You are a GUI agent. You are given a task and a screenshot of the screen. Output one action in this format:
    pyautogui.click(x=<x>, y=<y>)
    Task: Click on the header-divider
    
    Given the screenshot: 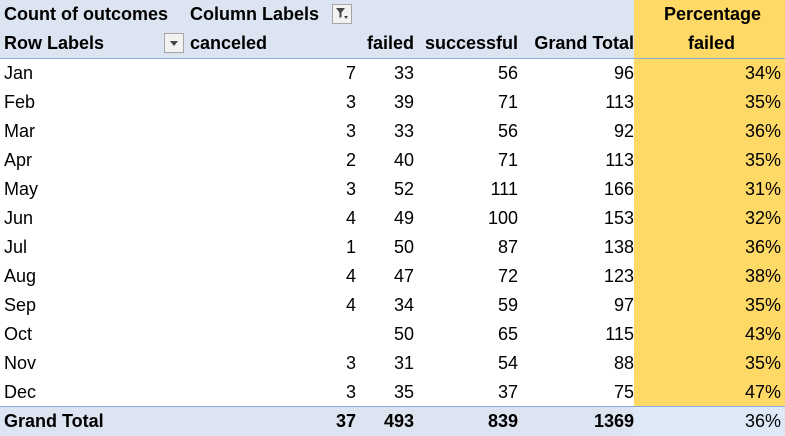 What is the action you would take?
    pyautogui.click(x=392, y=58)
    